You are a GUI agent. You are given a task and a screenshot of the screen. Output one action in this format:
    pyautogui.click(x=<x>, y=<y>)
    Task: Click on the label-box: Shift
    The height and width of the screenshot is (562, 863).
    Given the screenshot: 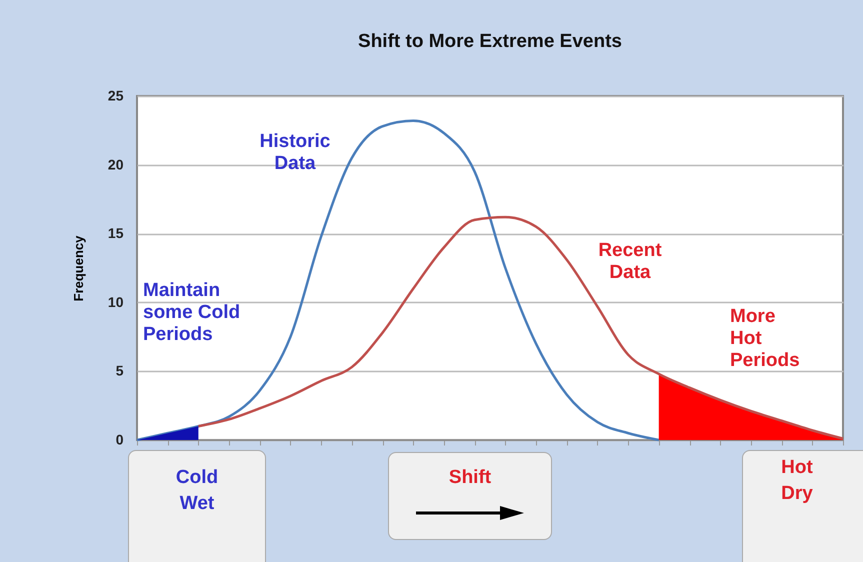 What is the action you would take?
    pyautogui.click(x=470, y=496)
    